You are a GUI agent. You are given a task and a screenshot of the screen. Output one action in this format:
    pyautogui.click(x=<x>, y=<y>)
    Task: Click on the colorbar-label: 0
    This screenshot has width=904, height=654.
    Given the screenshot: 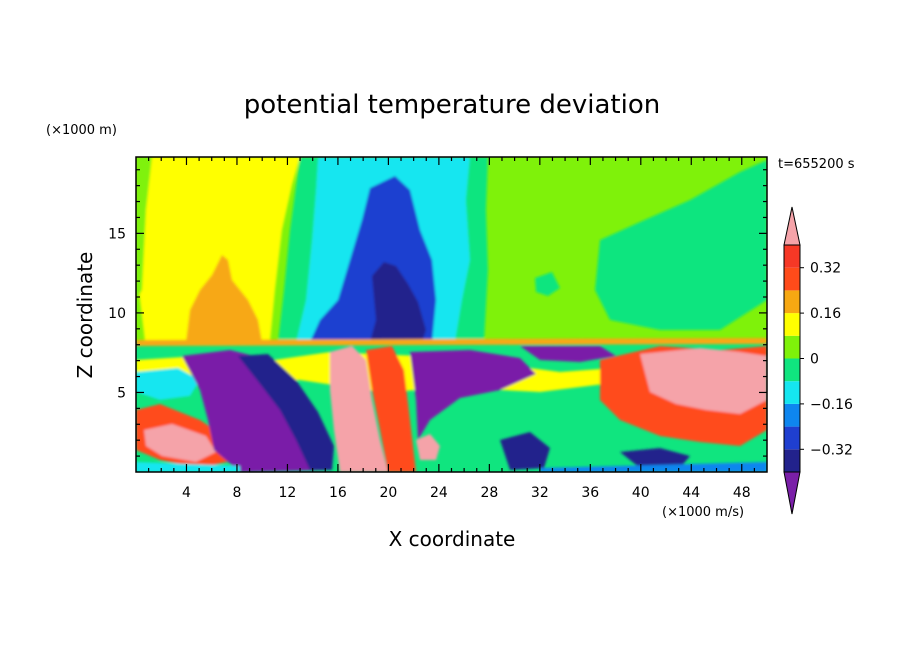 What is the action you would take?
    pyautogui.click(x=814, y=360)
    